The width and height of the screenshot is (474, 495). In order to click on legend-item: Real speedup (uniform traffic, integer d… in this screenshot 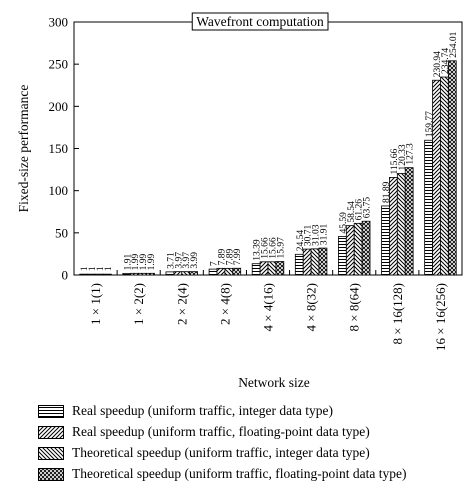, I will do `click(253, 411)`.